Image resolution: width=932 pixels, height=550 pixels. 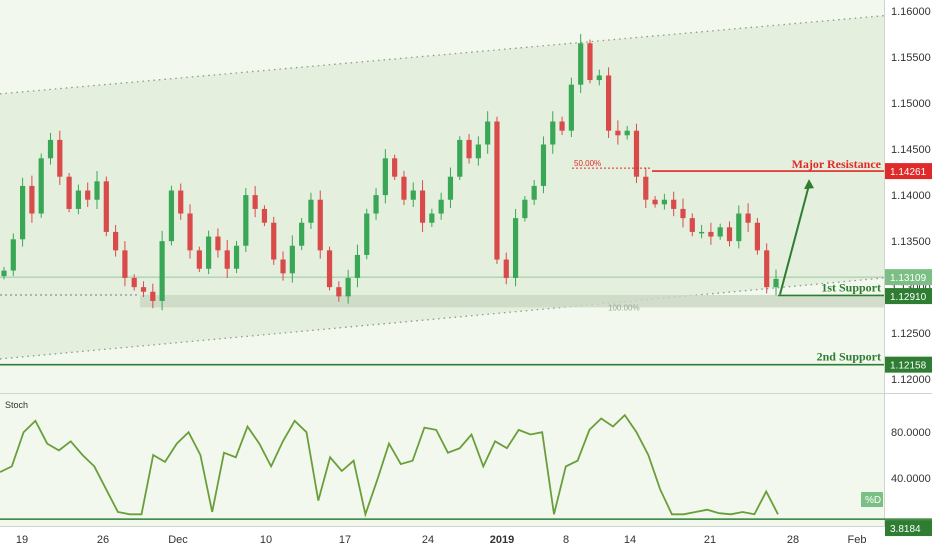 What do you see at coordinates (872, 499) in the screenshot?
I see `stoch-d-badge` at bounding box center [872, 499].